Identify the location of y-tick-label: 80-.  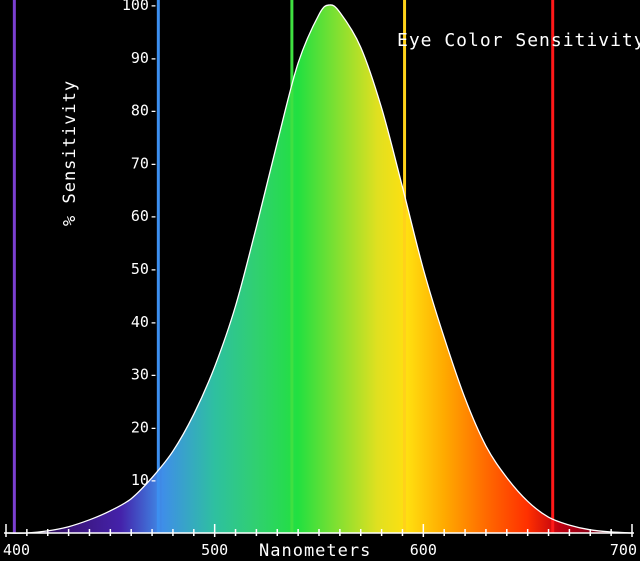
(144, 111).